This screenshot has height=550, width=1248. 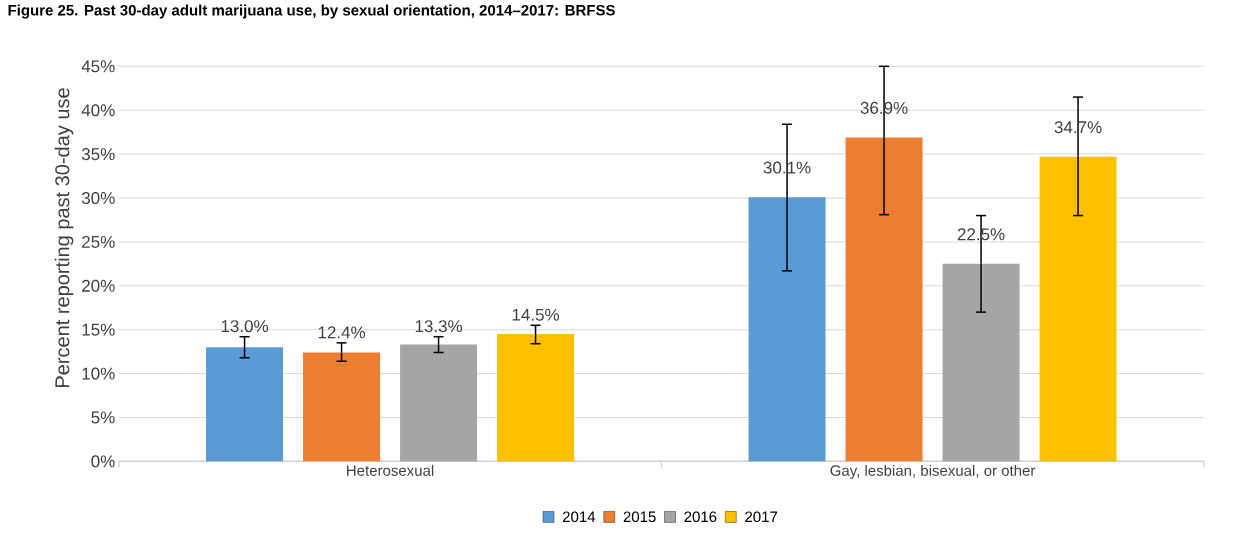 What do you see at coordinates (342, 332) in the screenshot?
I see `data-label: 12.4%` at bounding box center [342, 332].